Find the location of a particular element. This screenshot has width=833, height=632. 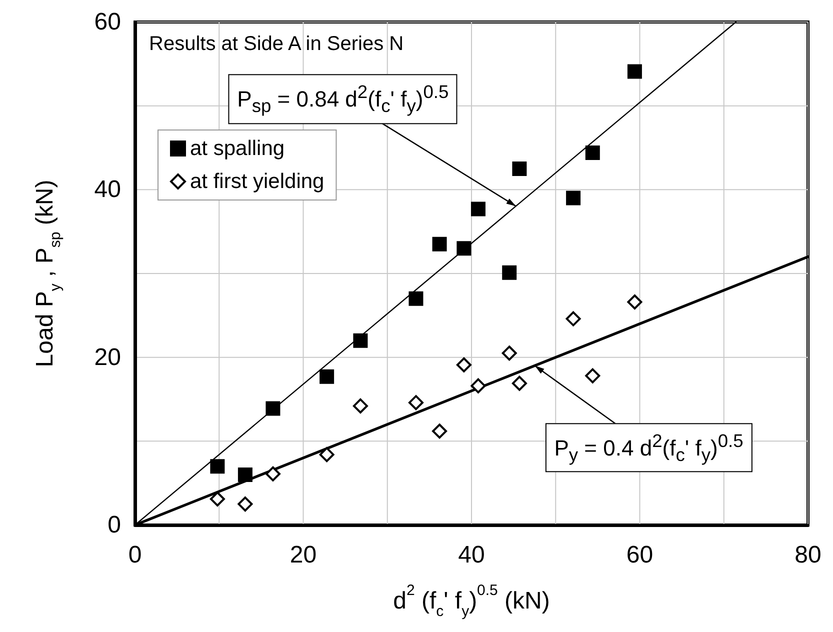

text: P$_{y}$ = 0.4 d$^{2}$(f$_{c}$' f$_{y}$)$^{0.5}$ is located at coordinates (649, 447).